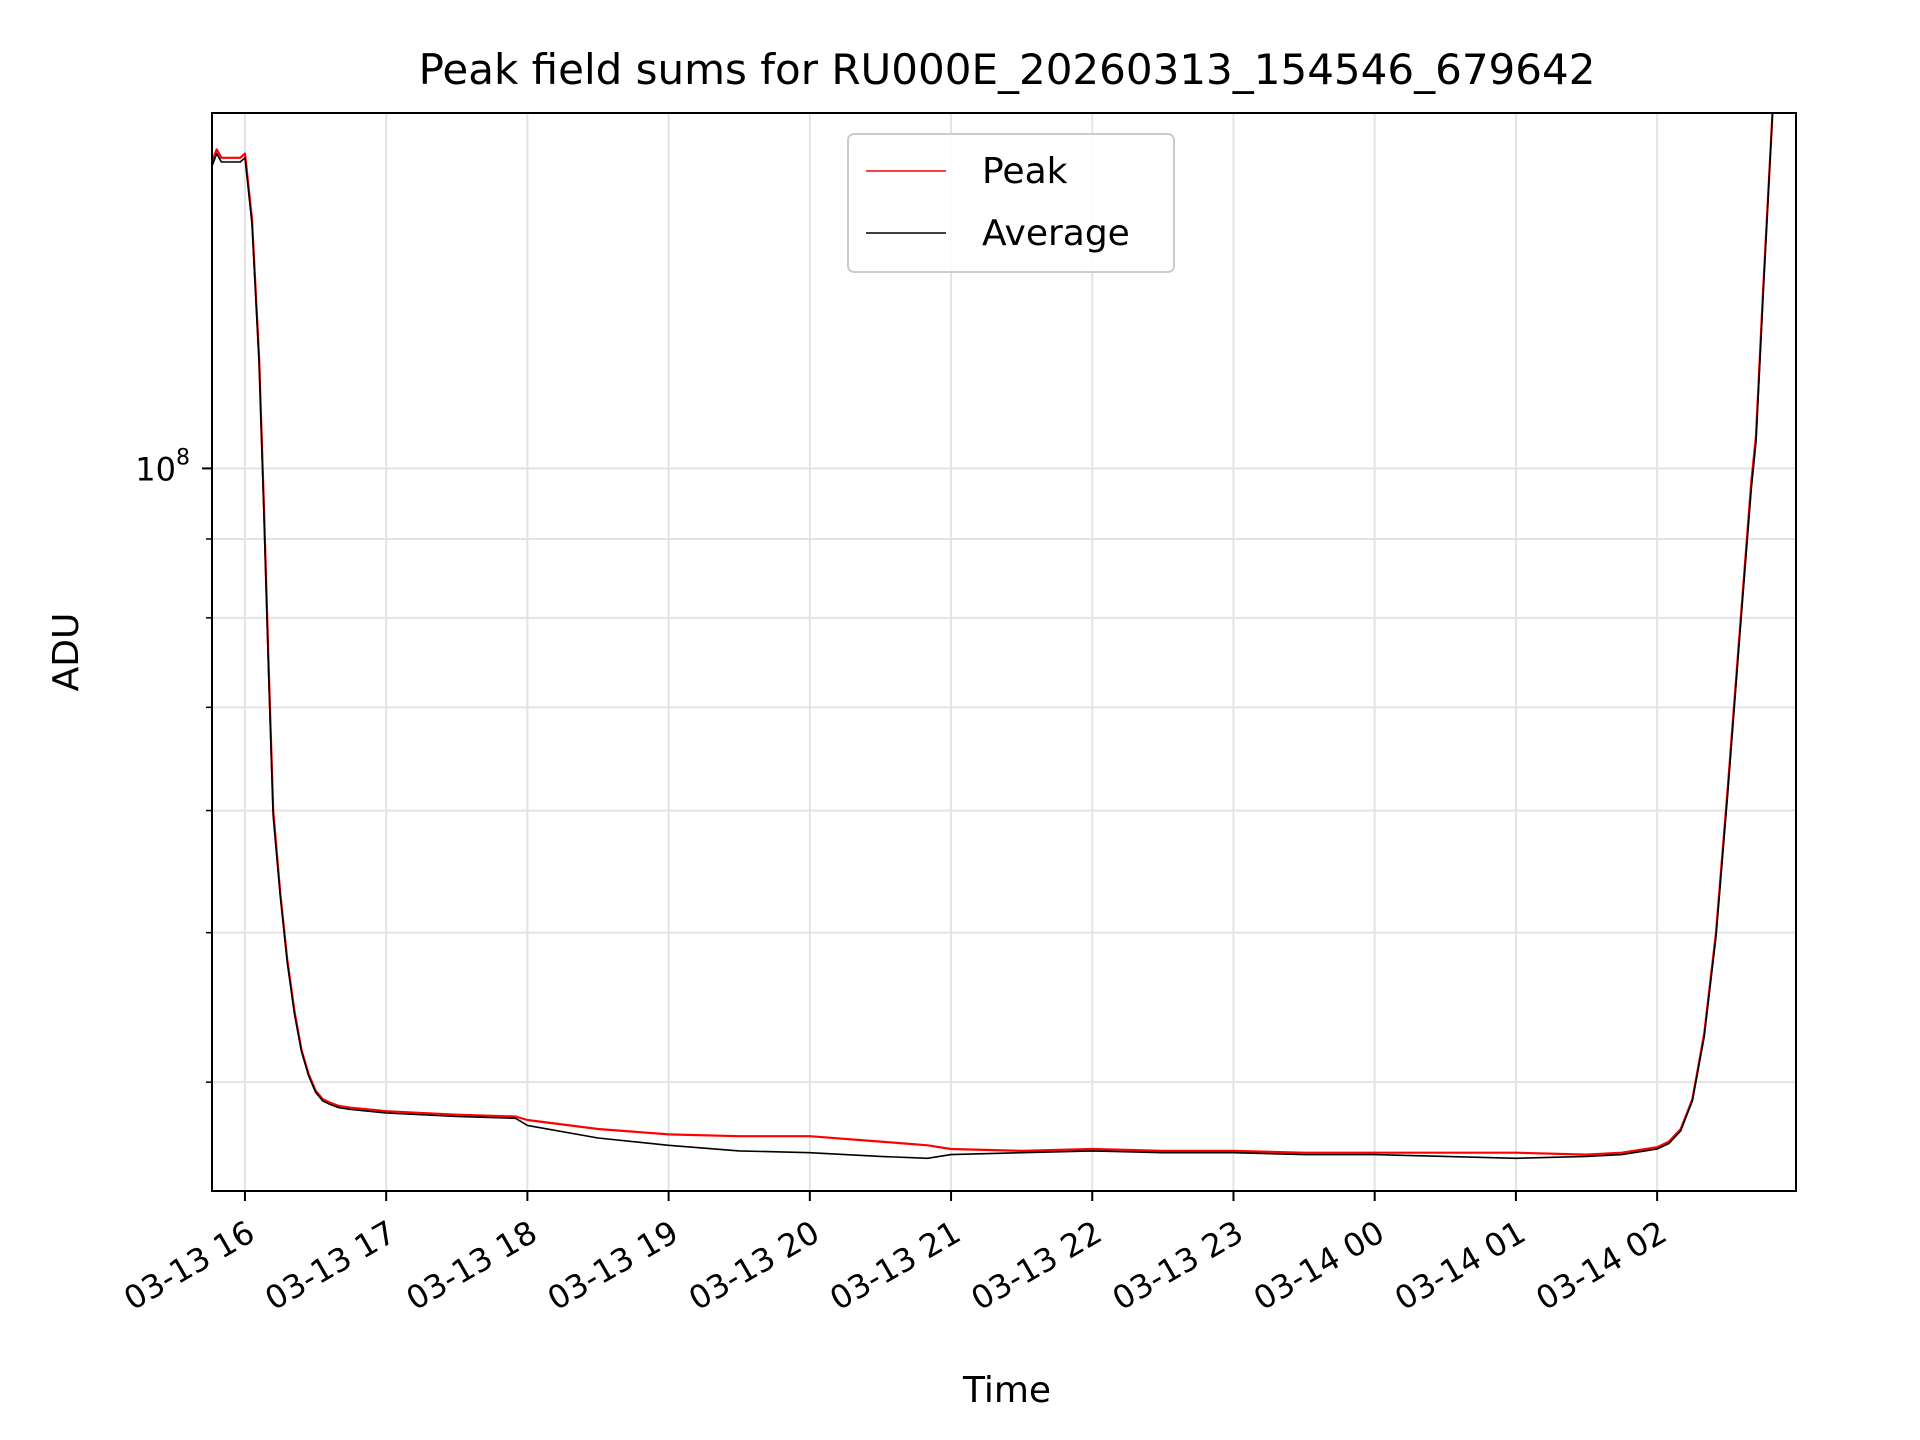 The width and height of the screenshot is (1920, 1440). I want to click on legend: Peak Average, so click(1011, 203).